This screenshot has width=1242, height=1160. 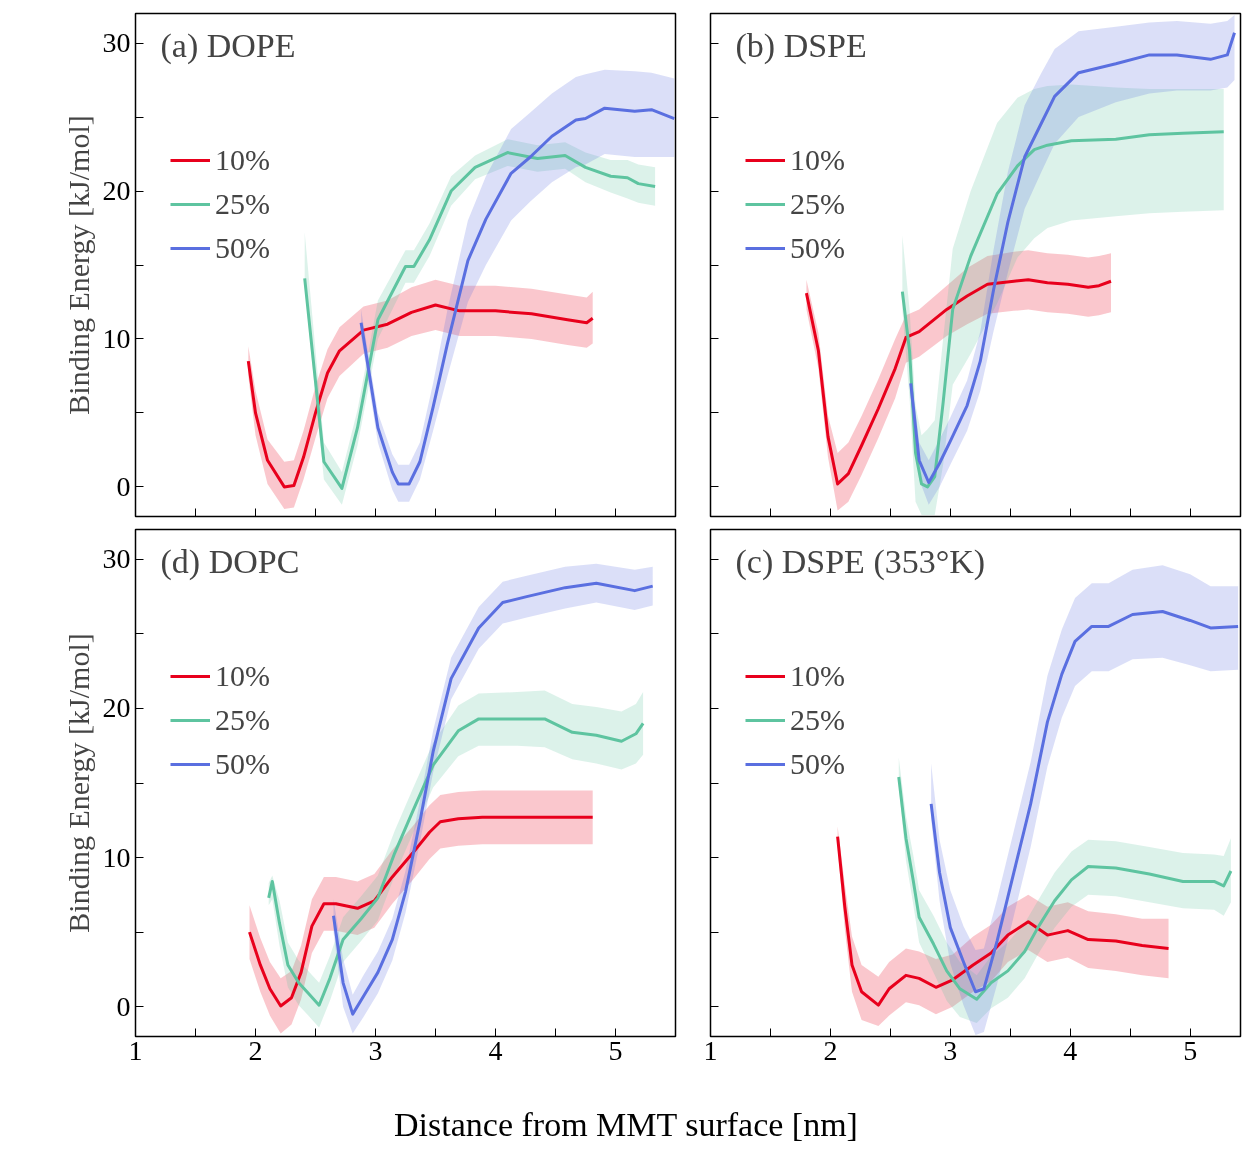 What do you see at coordinates (626, 1125) in the screenshot?
I see `x-axis-title: Distance from MMT surface [nm]` at bounding box center [626, 1125].